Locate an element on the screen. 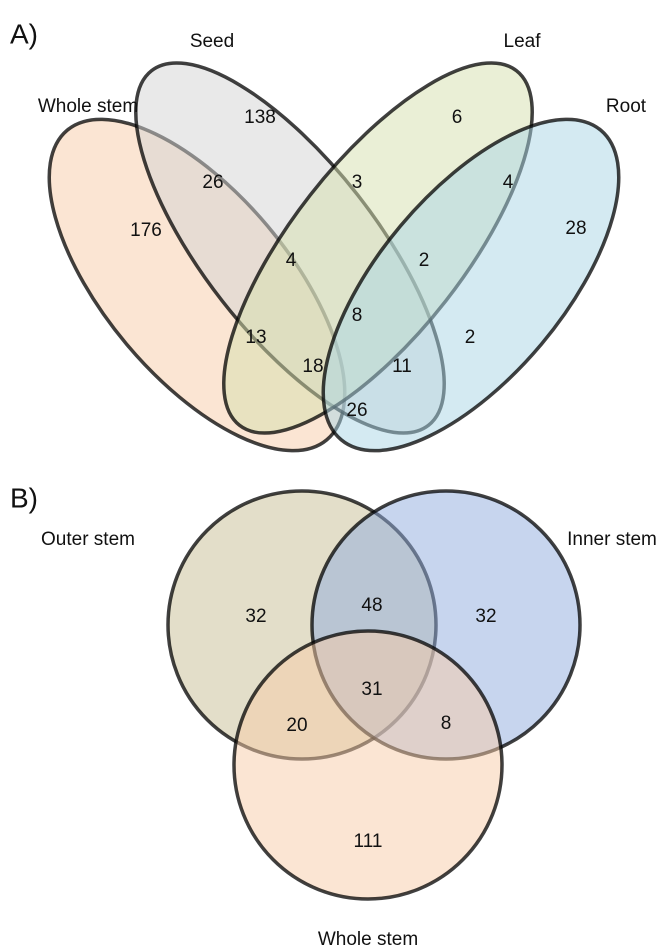 Image resolution: width=668 pixels, height=951 pixels. region-count: 31 is located at coordinates (371, 689).